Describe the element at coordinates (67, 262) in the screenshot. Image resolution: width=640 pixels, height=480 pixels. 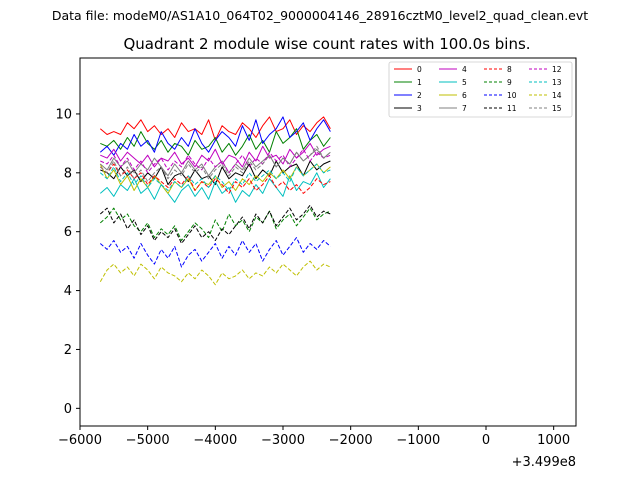
I see `y-axis: 0 2 4 6 8 10` at that location.